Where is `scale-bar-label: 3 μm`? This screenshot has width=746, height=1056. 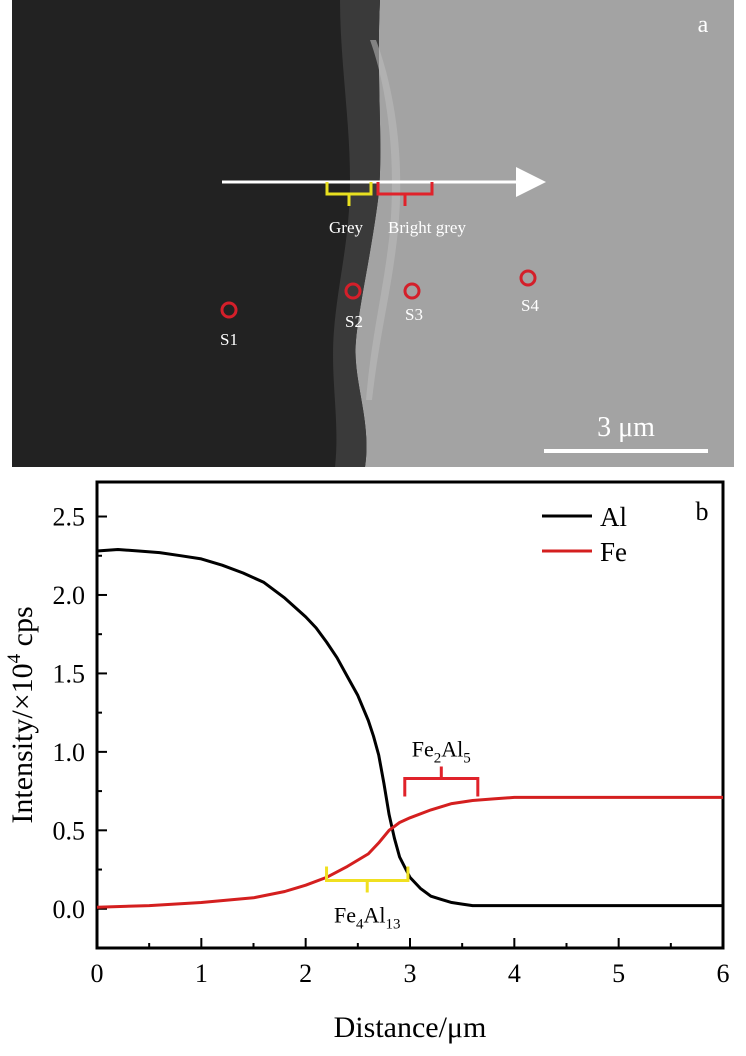 scale-bar-label: 3 μm is located at coordinates (626, 427).